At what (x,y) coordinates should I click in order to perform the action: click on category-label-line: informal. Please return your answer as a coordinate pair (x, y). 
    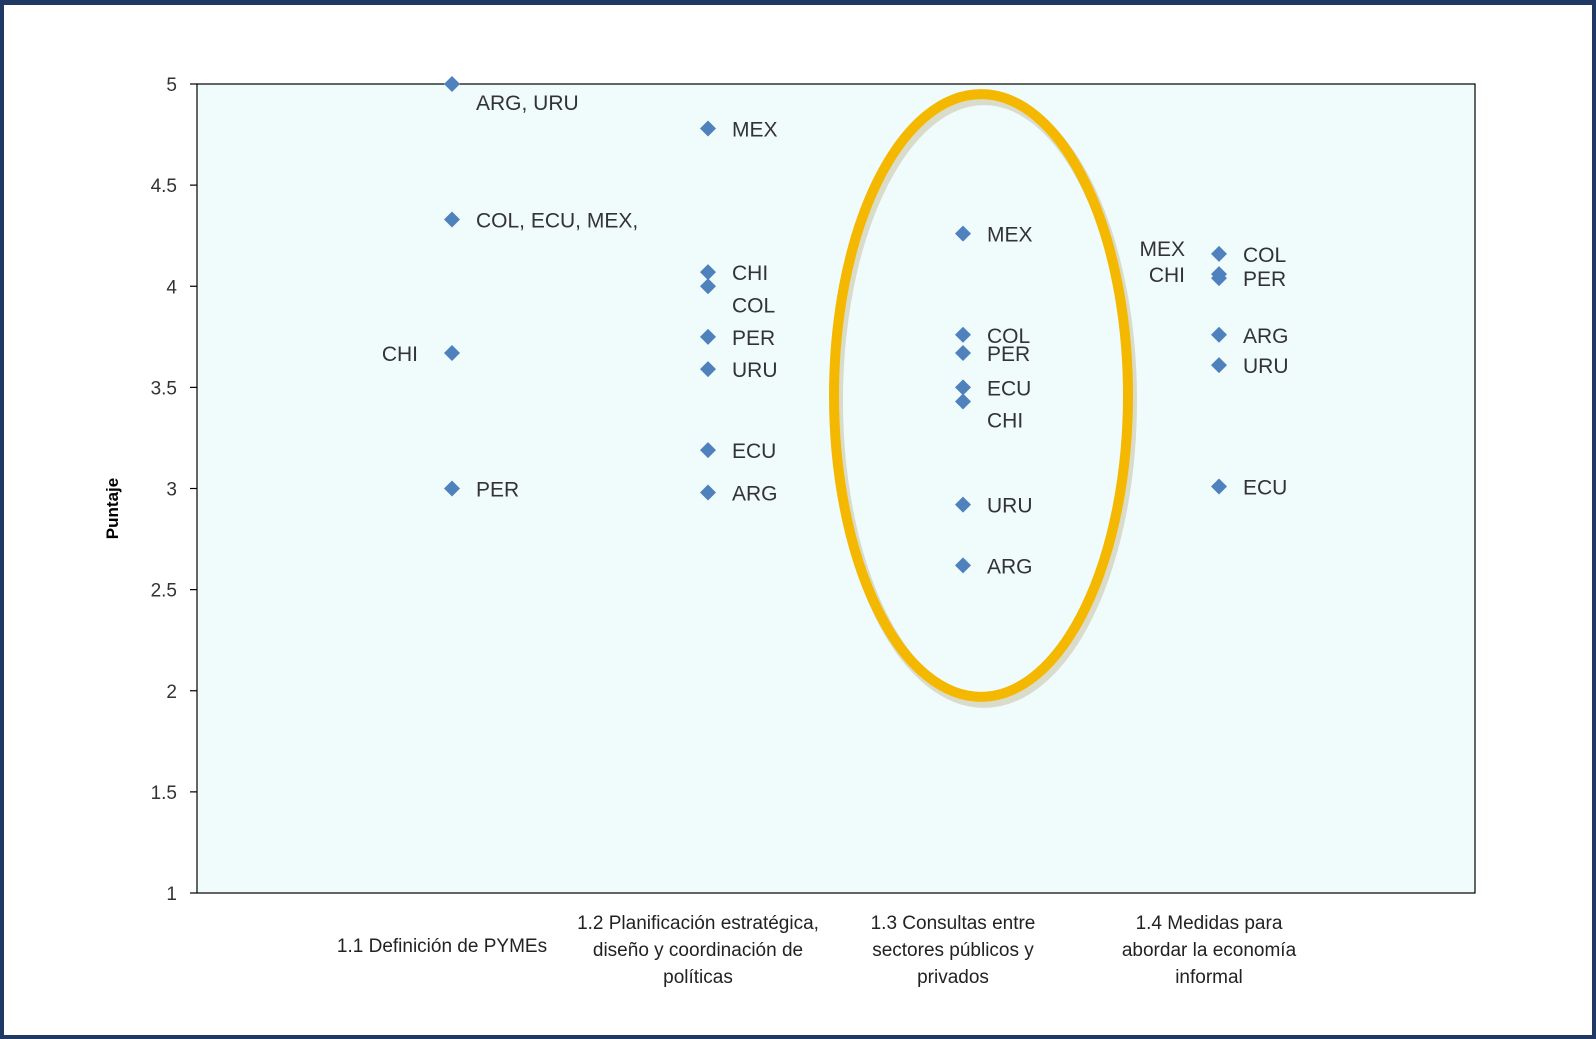
    Looking at the image, I should click on (1209, 977).